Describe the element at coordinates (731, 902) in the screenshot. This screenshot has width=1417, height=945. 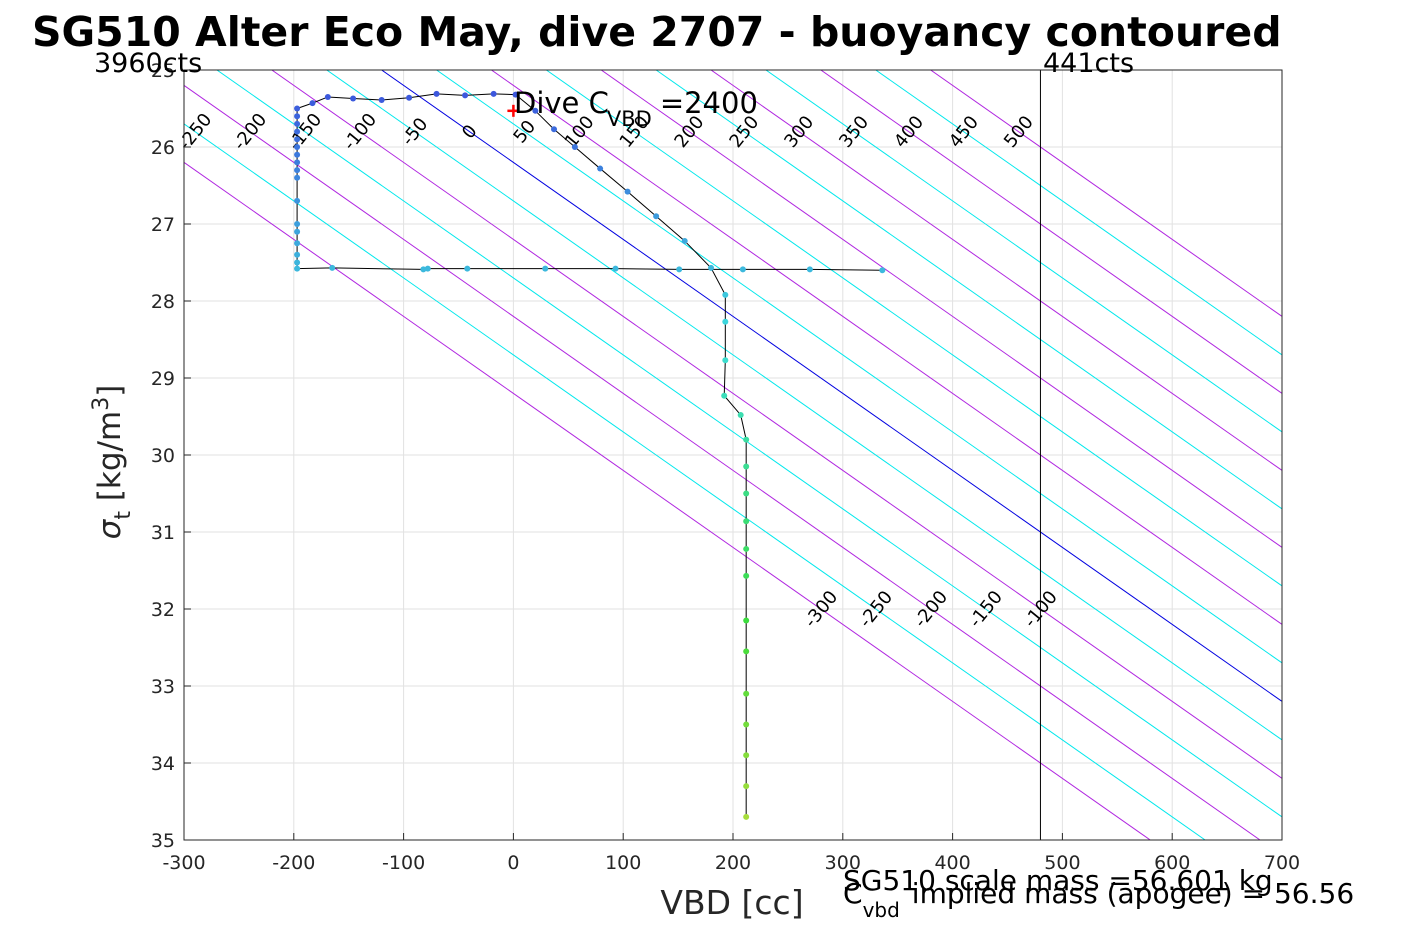
I see `x-axis-label: VBD [cc]` at that location.